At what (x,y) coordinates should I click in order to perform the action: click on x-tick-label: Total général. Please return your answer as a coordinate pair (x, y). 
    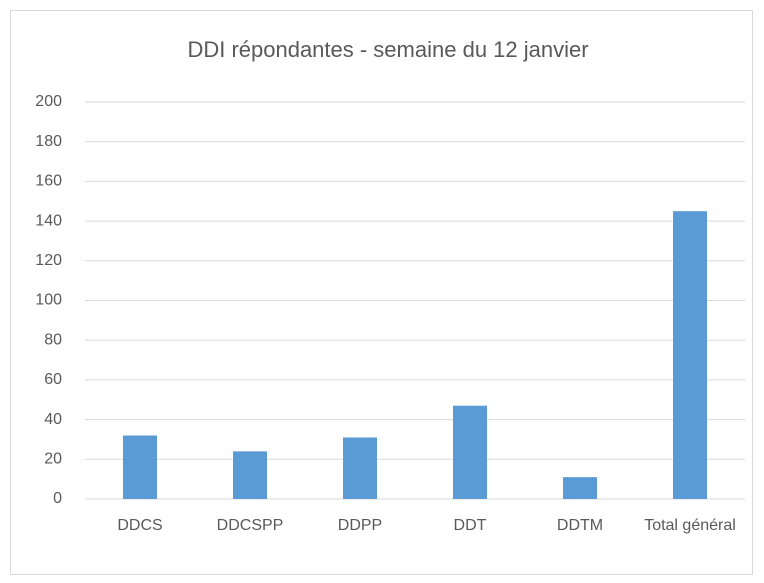
    Looking at the image, I should click on (690, 525).